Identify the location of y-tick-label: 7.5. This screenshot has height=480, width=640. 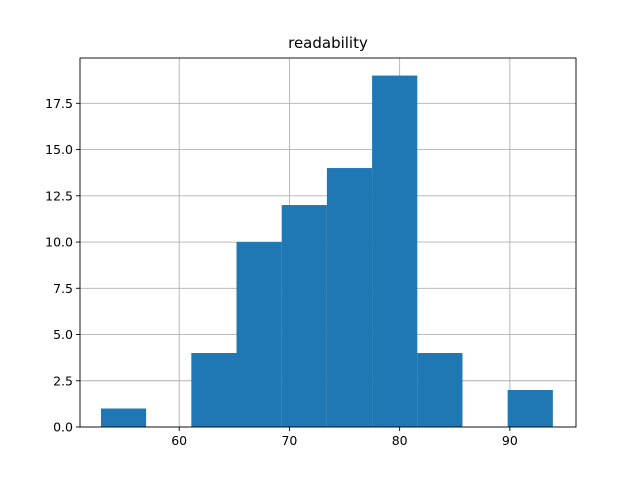
(63, 288).